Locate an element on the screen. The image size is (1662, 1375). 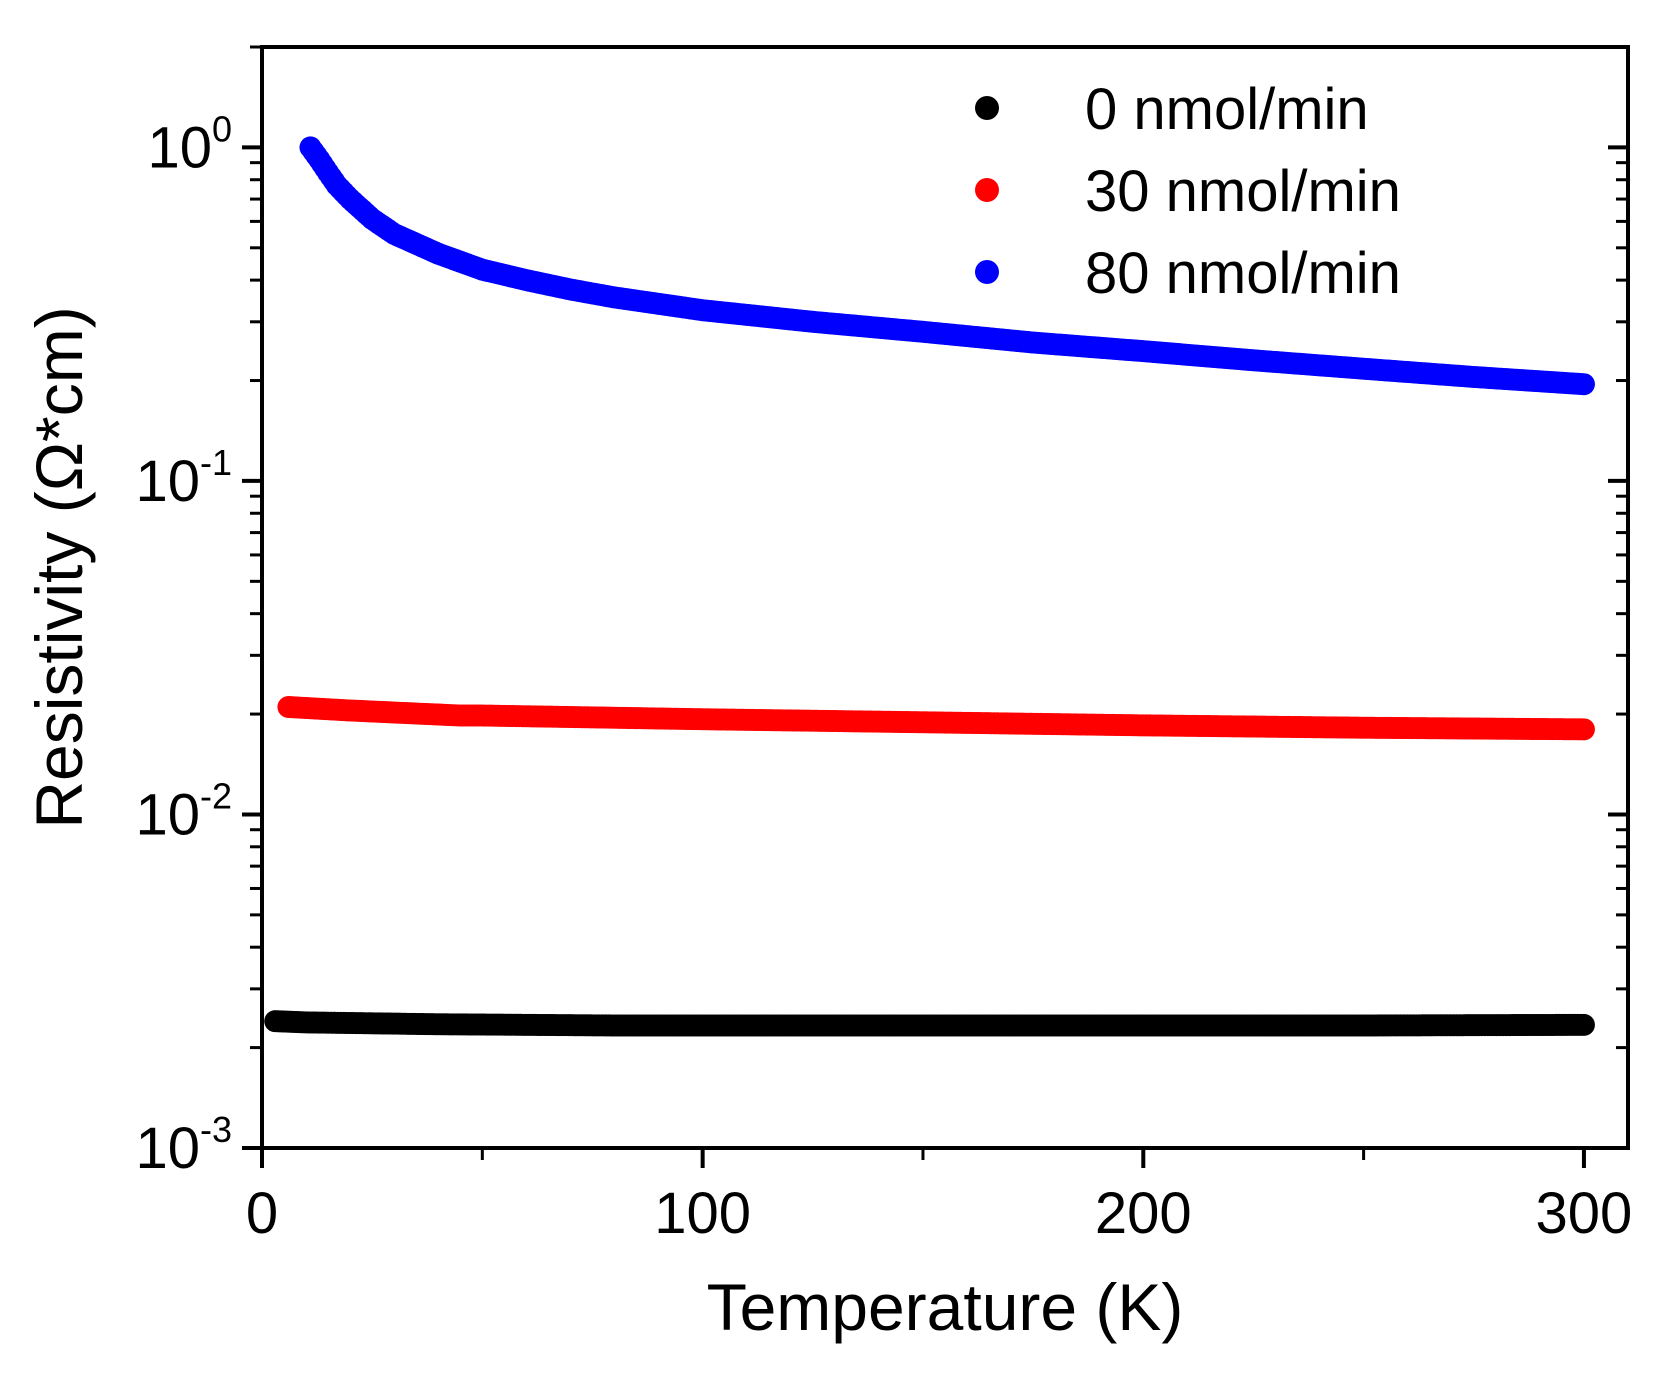
x-tick-label: 200 is located at coordinates (1143, 1213).